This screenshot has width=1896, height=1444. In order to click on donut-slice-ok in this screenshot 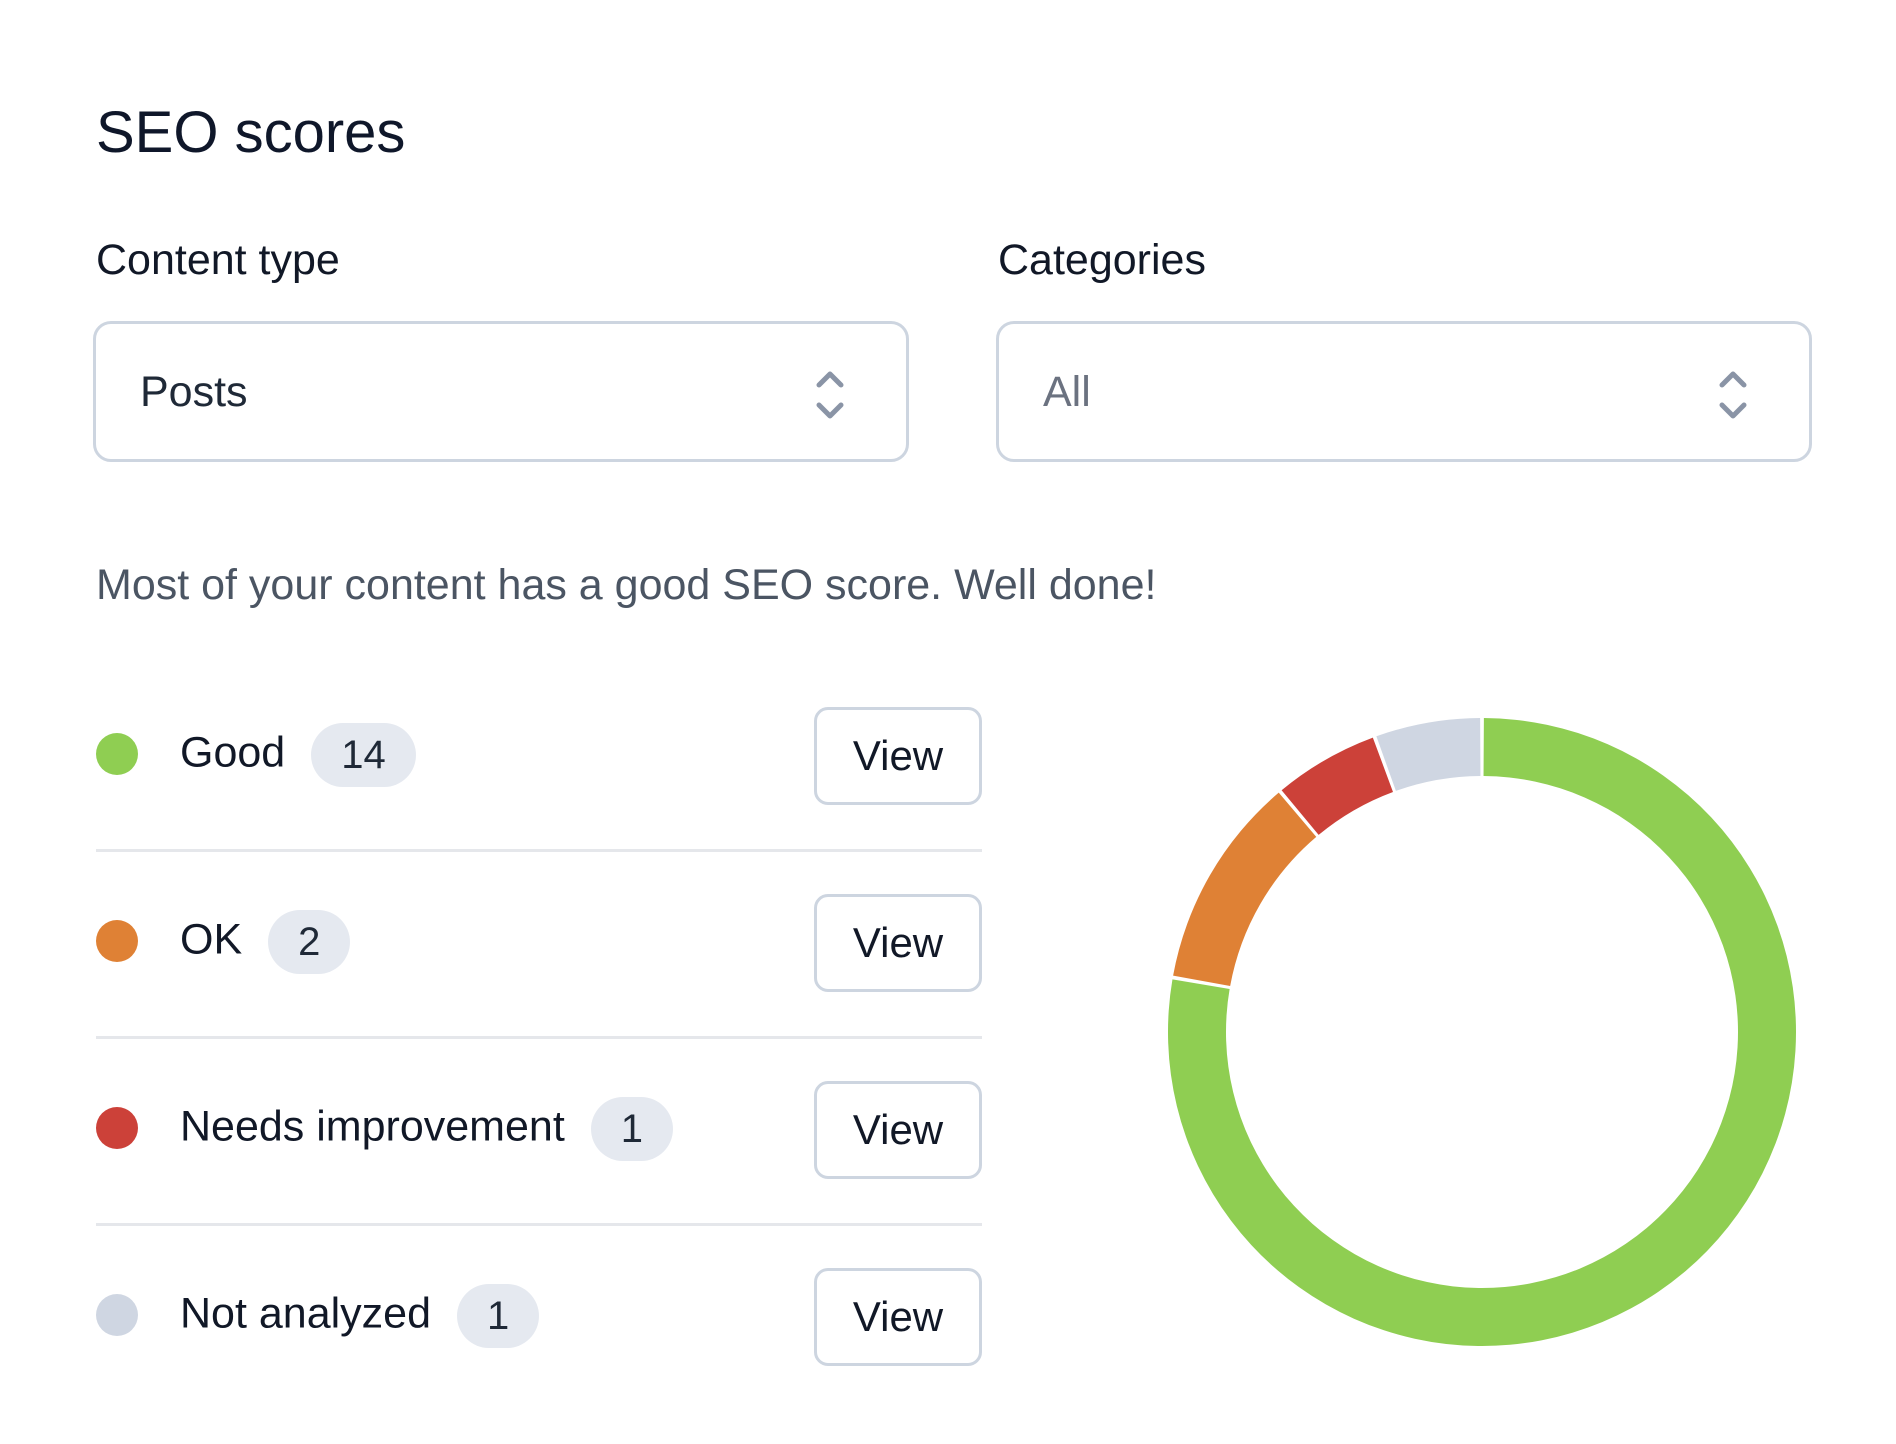, I will do `click(1245, 889)`.